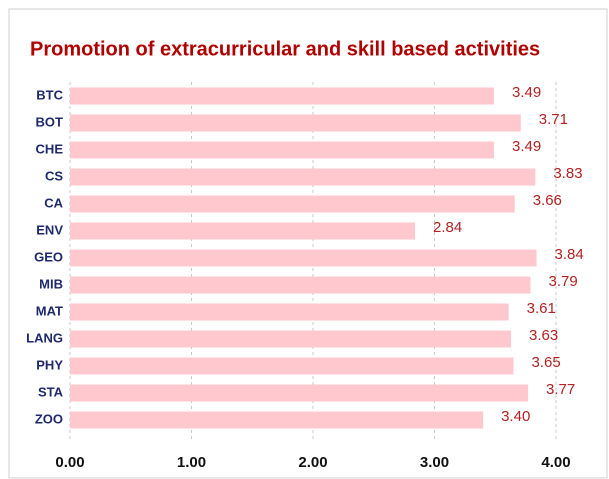 This screenshot has height=479, width=609. Describe the element at coordinates (69, 462) in the screenshot. I see `x-tick-label: 0.00` at that location.